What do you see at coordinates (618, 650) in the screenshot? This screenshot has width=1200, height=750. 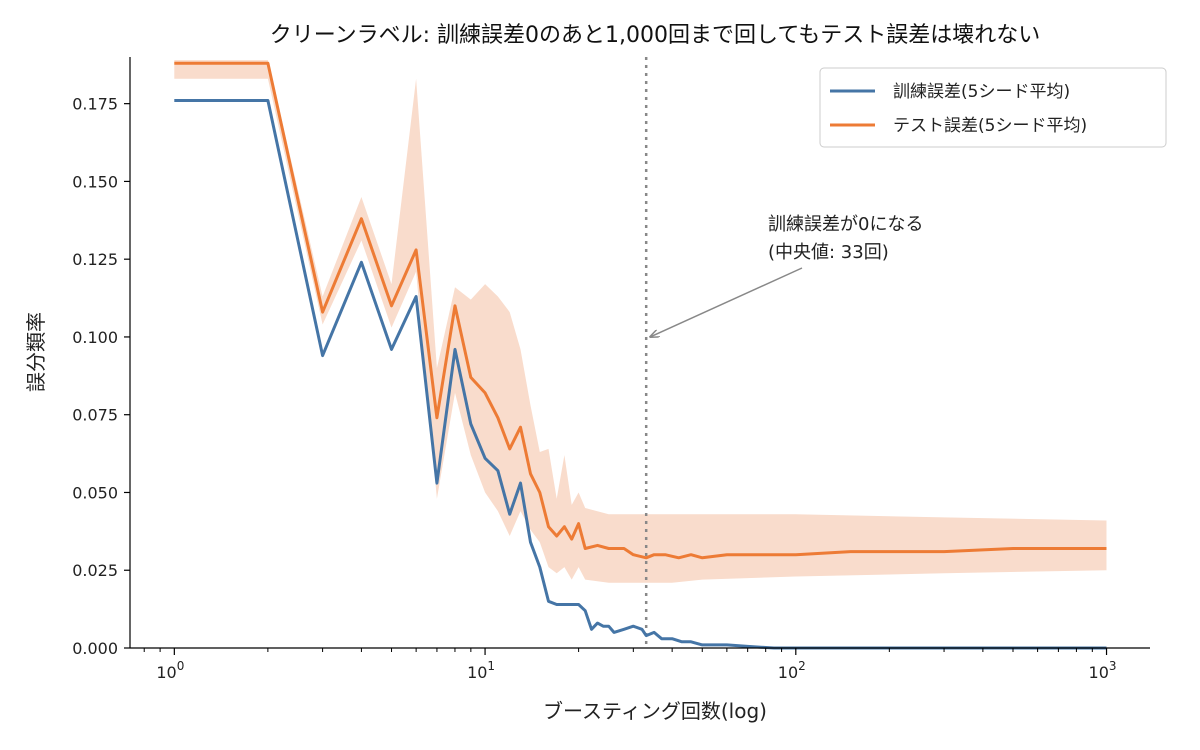 I see `x-minor-ticks` at bounding box center [618, 650].